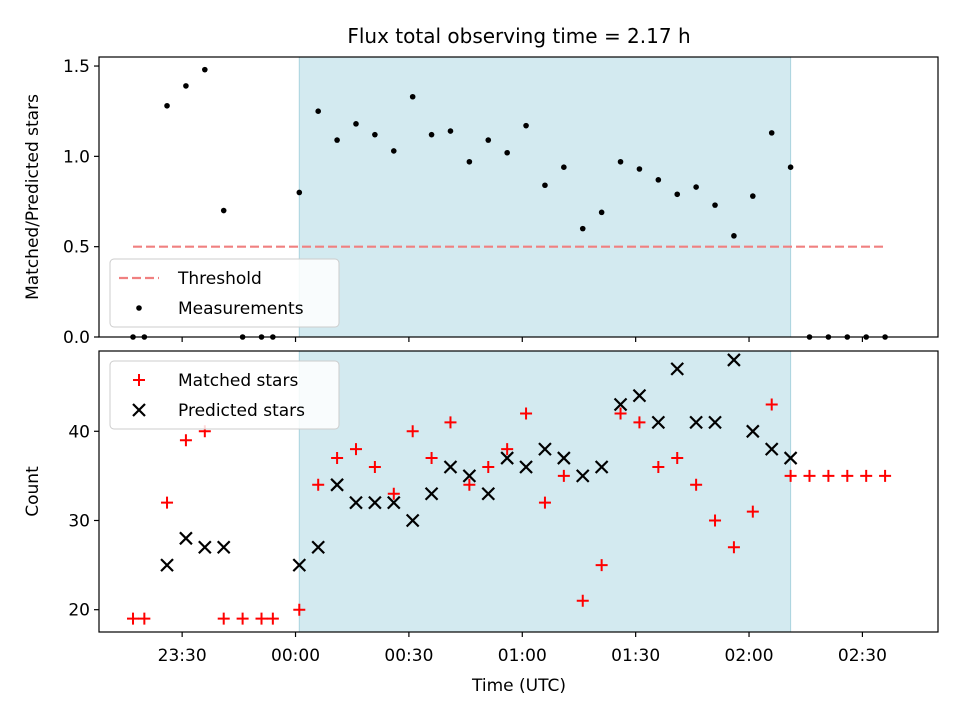  Describe the element at coordinates (76, 157) in the screenshot. I see `y-tick-label: 1.0` at that location.